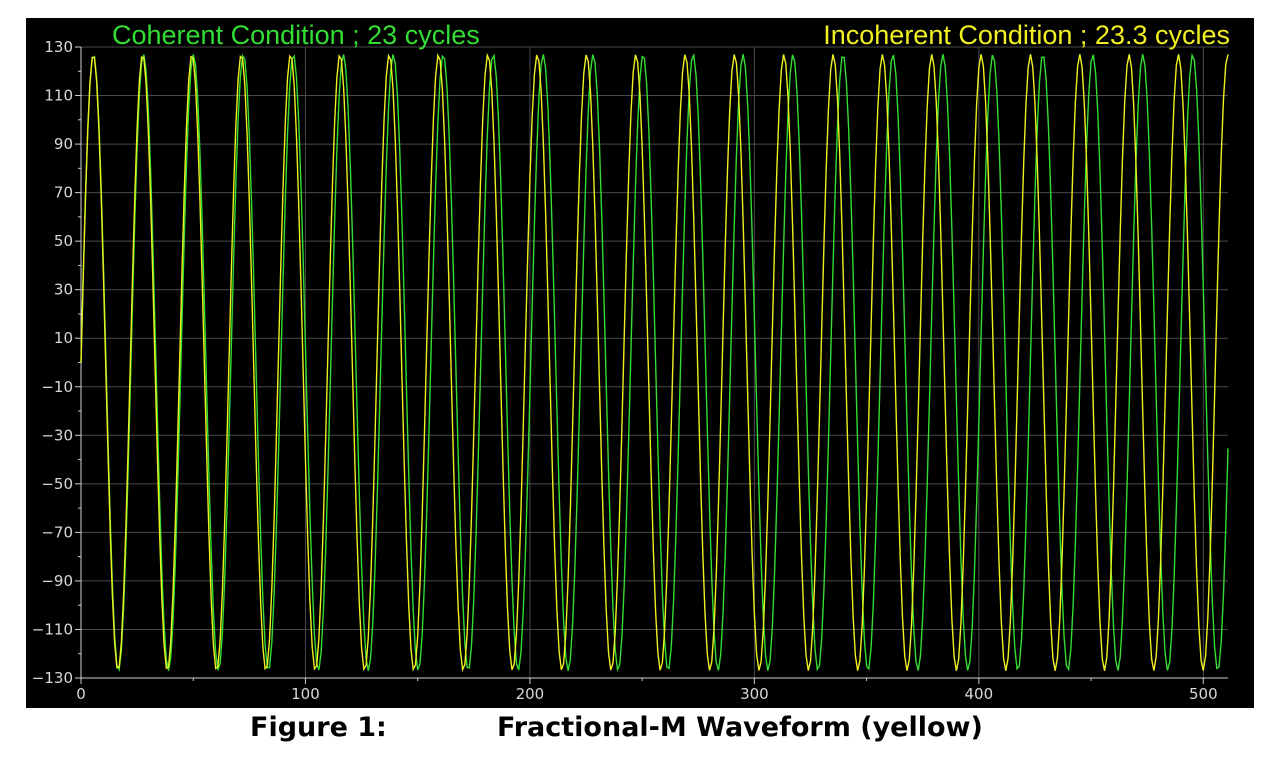  Describe the element at coordinates (979, 694) in the screenshot. I see `x-tick-label-4: 400` at that location.